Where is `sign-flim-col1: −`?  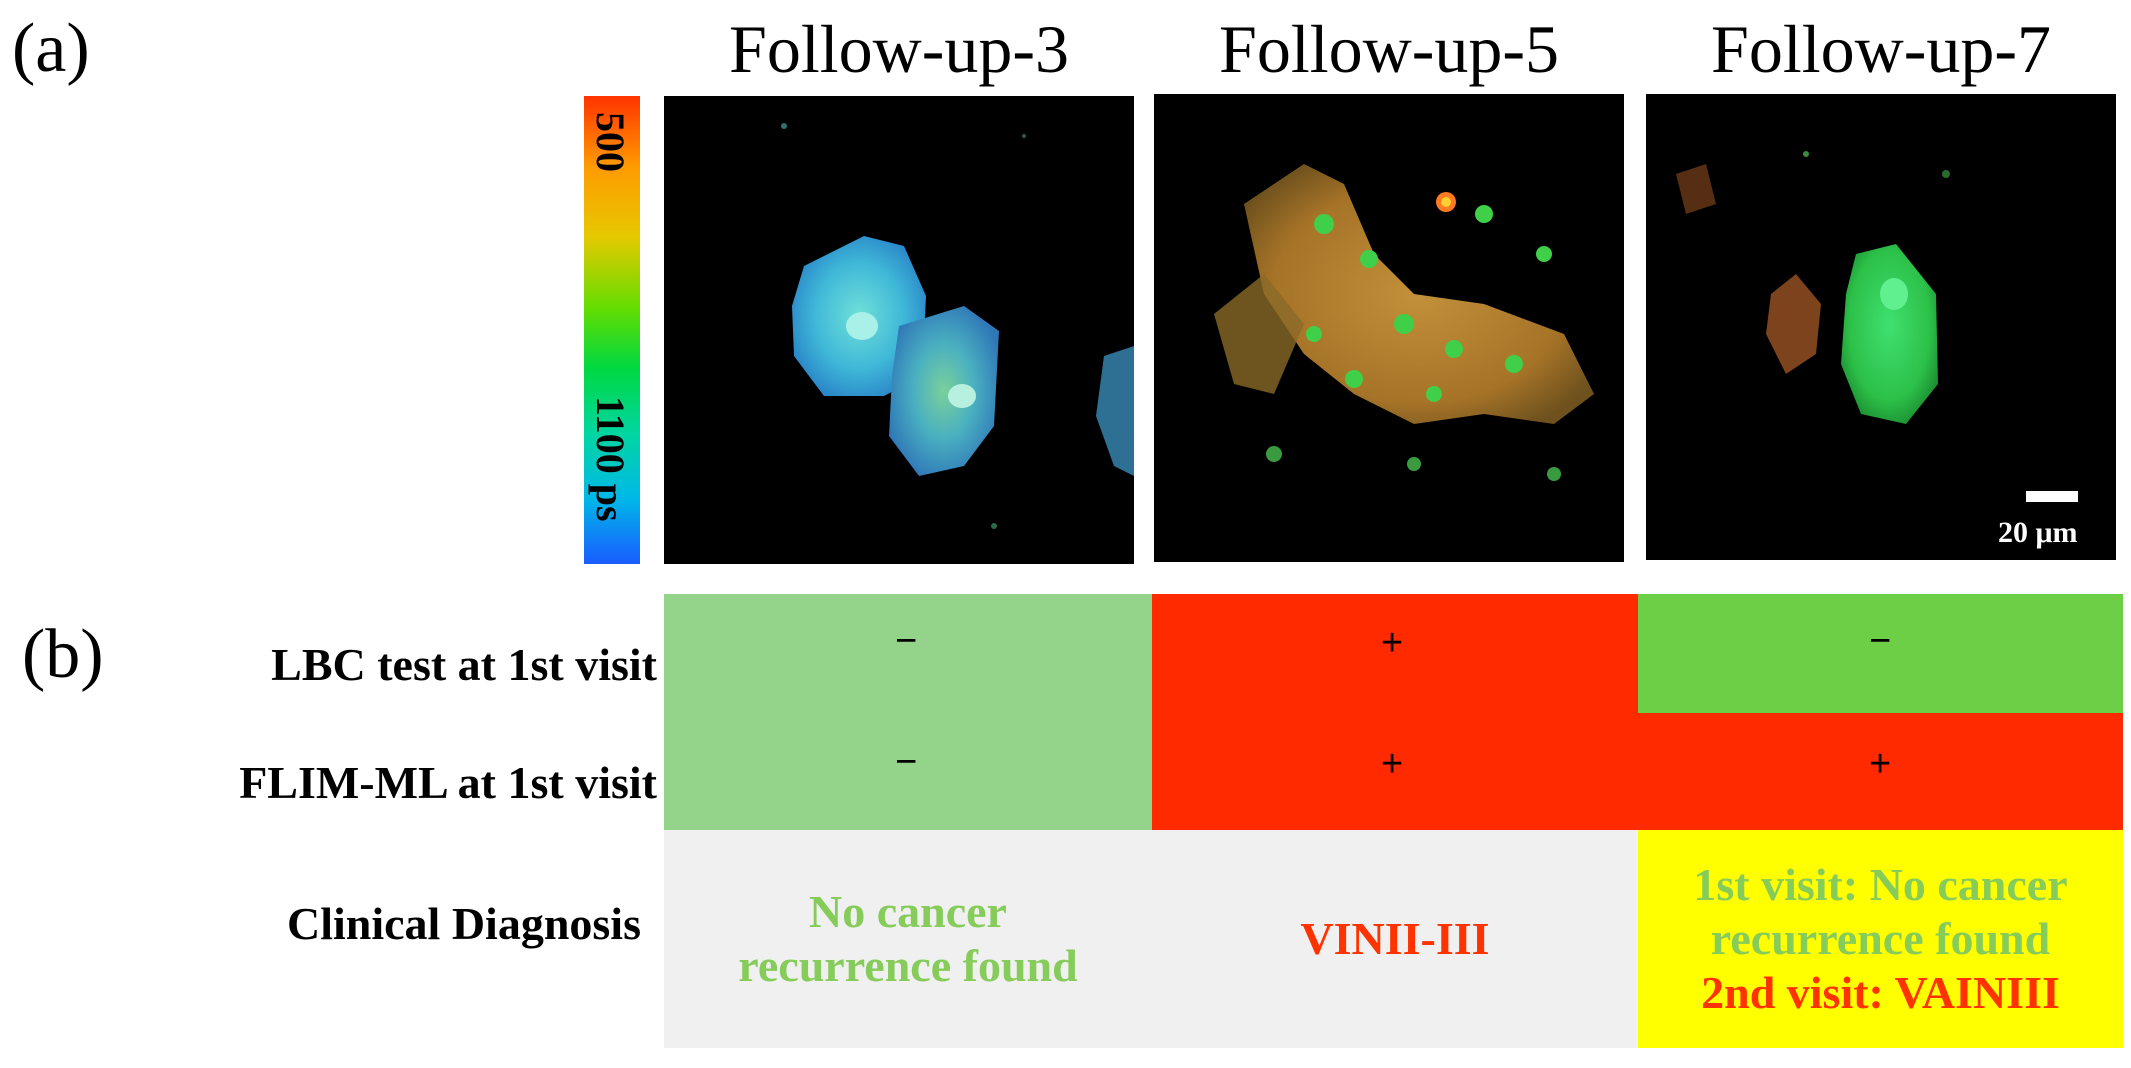 sign-flim-col1: − is located at coordinates (906, 762).